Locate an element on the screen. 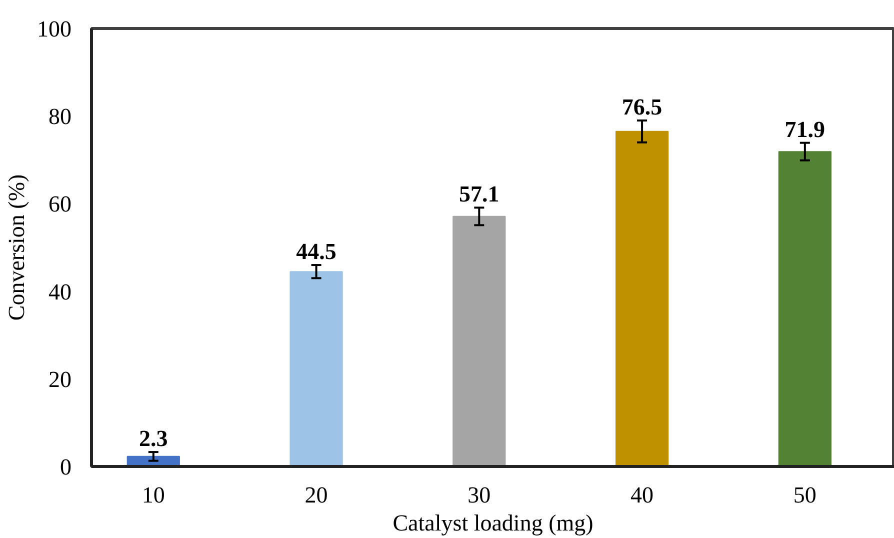  y-tick-label: 60 is located at coordinates (60, 204).